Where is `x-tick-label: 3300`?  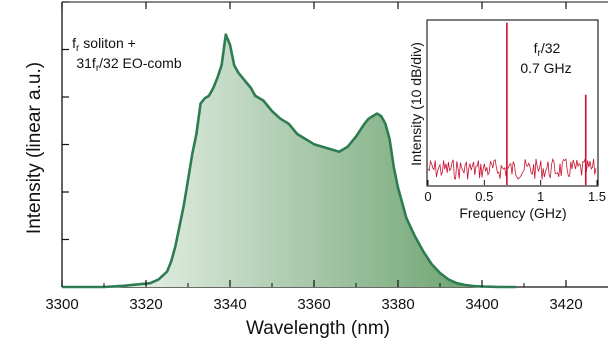 x-tick-label: 3300 is located at coordinates (61, 304).